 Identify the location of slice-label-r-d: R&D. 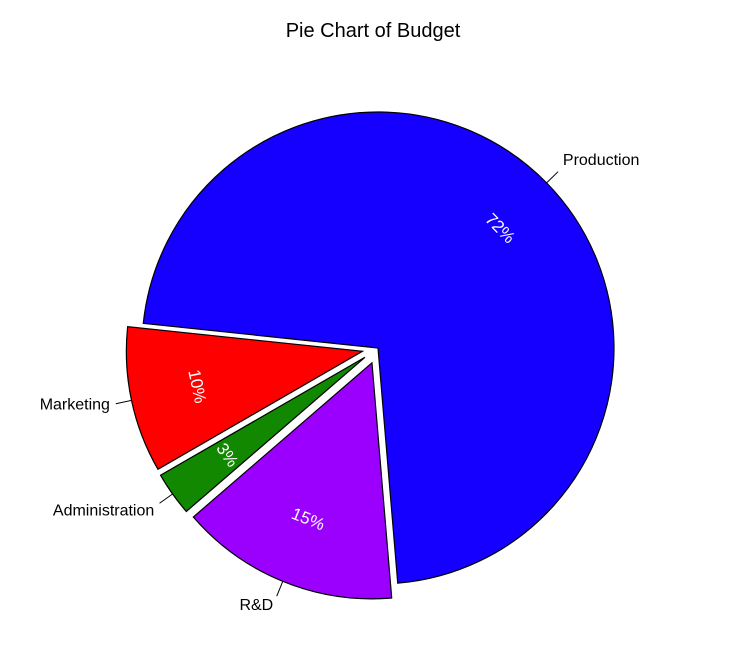
(256, 605).